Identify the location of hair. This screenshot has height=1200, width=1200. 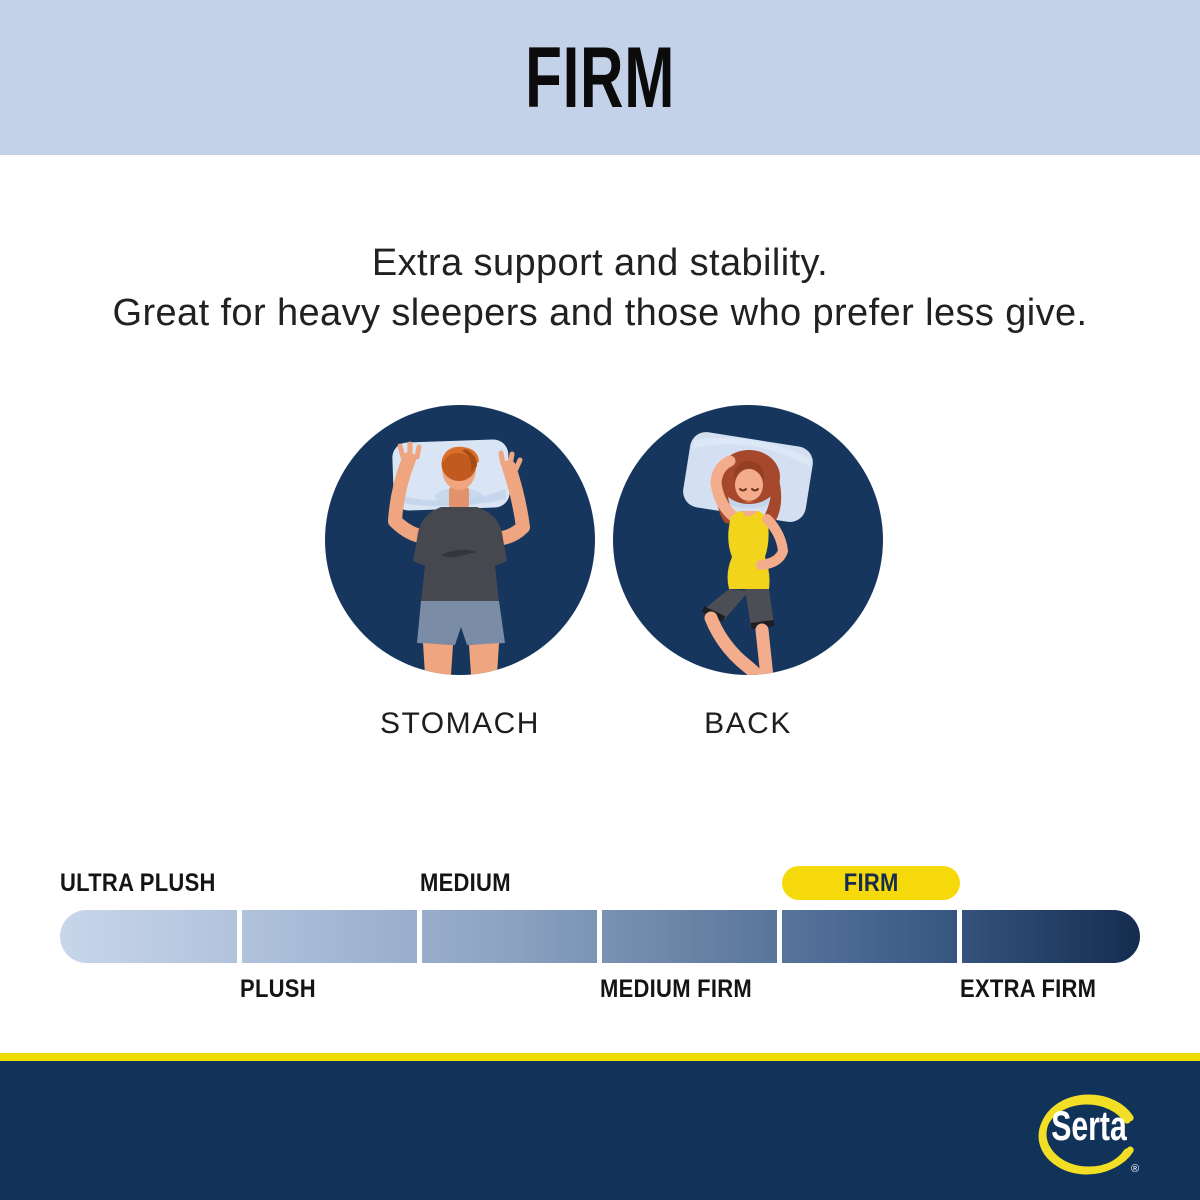
(460, 463).